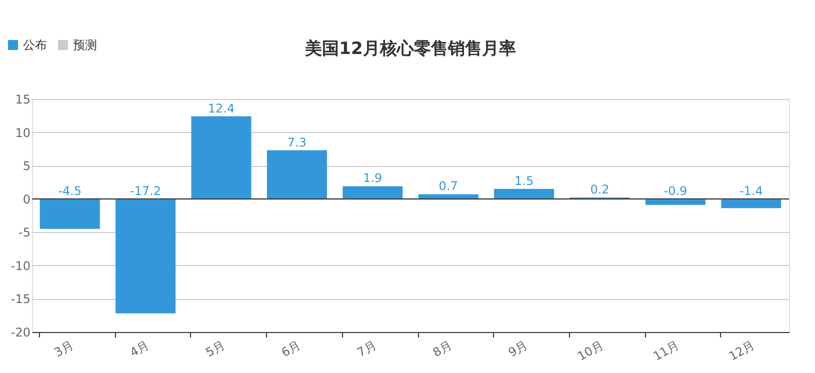 The height and width of the screenshot is (373, 815). I want to click on x-tick-label: 4月, so click(140, 349).